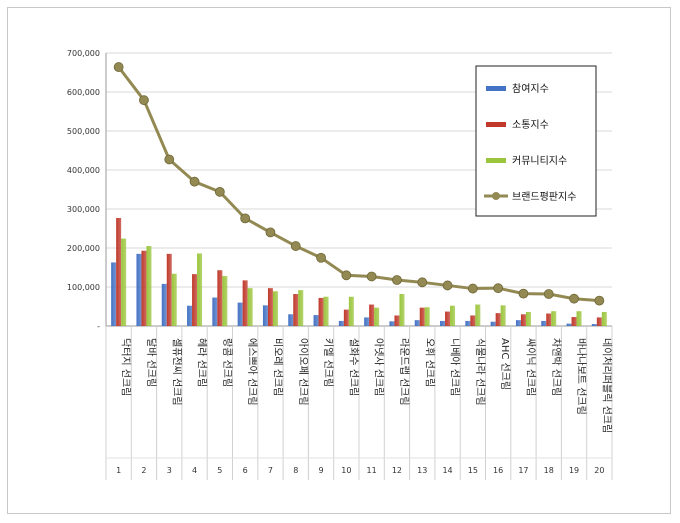 This screenshot has height=523, width=680. Describe the element at coordinates (473, 470) in the screenshot. I see `rank-label: 15` at that location.